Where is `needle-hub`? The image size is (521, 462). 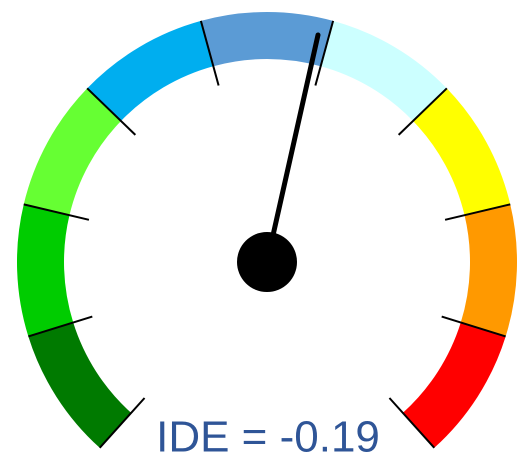 needle-hub is located at coordinates (267, 262).